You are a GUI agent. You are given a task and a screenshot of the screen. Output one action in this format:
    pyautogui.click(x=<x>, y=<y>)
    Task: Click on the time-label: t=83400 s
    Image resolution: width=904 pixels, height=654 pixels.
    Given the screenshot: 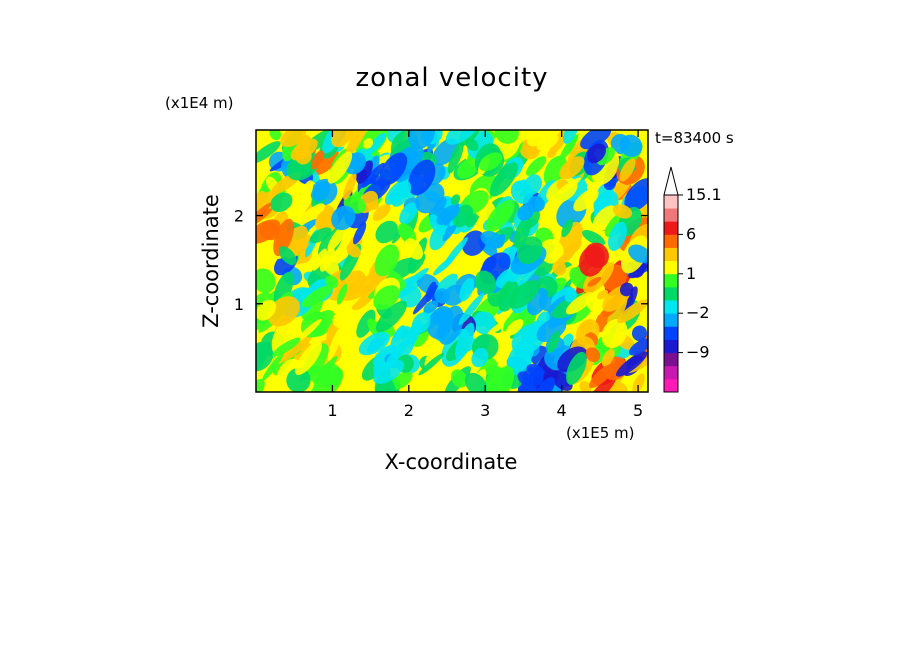 What is the action you would take?
    pyautogui.click(x=694, y=138)
    